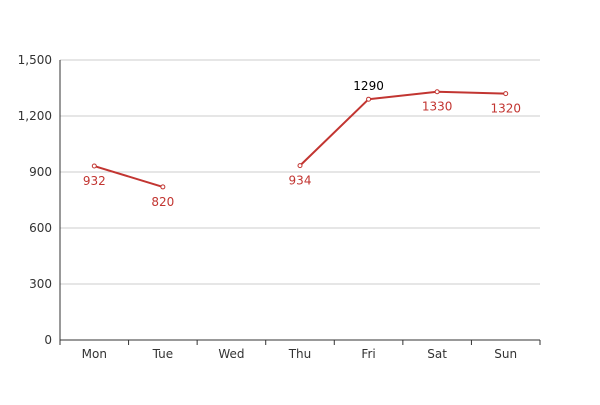 The height and width of the screenshot is (405, 600). I want to click on x-tick-label: Sat, so click(437, 354).